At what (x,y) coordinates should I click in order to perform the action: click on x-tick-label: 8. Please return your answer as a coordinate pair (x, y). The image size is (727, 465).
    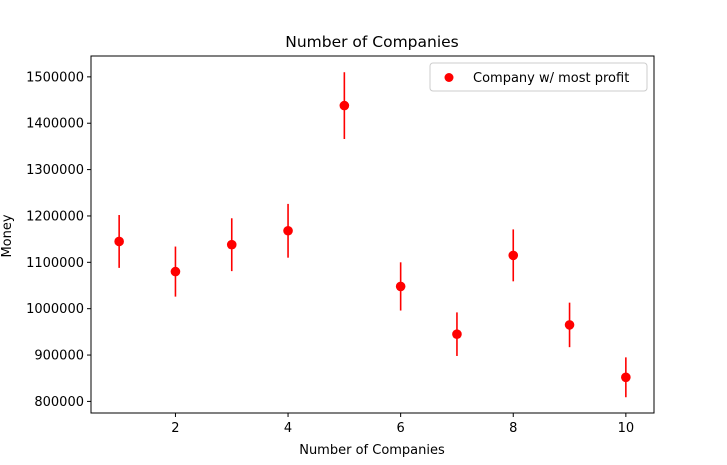
    Looking at the image, I should click on (513, 428).